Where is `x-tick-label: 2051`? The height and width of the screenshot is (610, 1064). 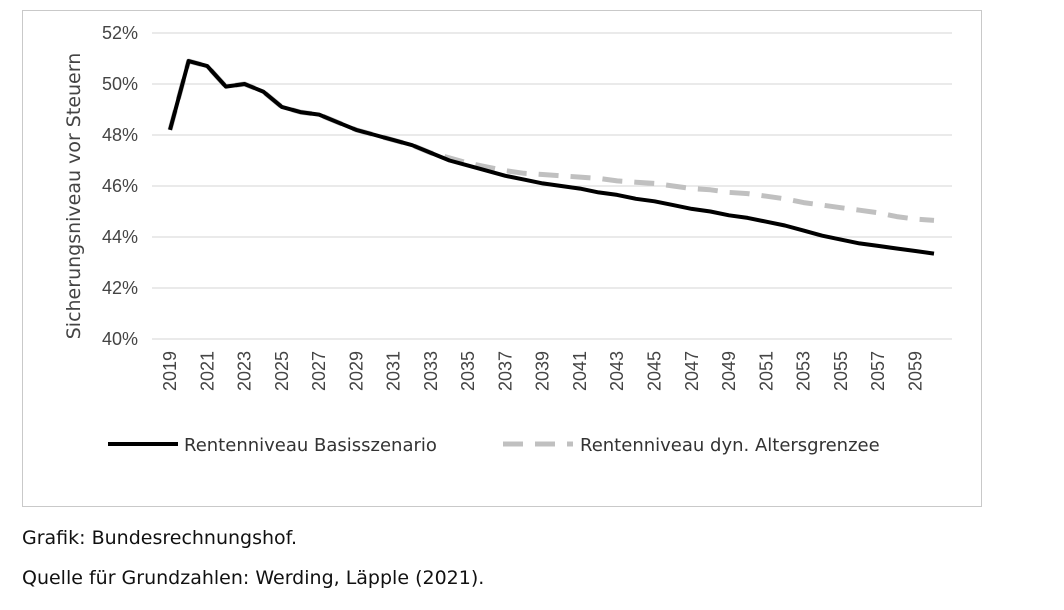 x-tick-label: 2051 is located at coordinates (766, 371).